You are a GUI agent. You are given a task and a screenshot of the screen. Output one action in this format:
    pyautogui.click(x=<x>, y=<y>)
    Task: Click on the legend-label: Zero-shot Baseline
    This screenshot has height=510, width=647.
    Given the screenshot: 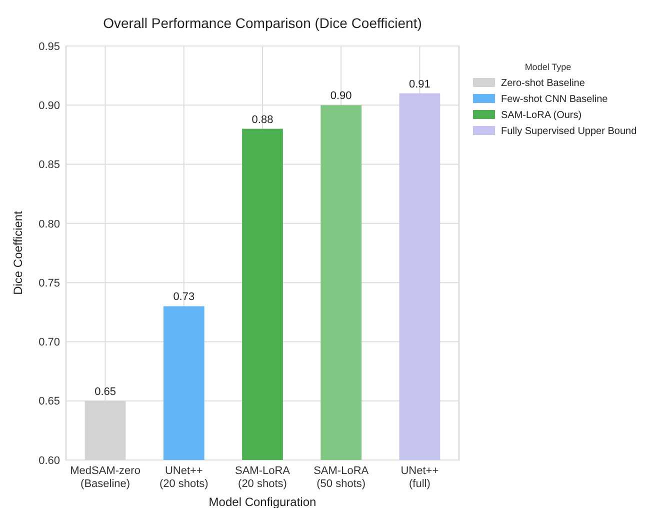 What is the action you would take?
    pyautogui.click(x=543, y=83)
    